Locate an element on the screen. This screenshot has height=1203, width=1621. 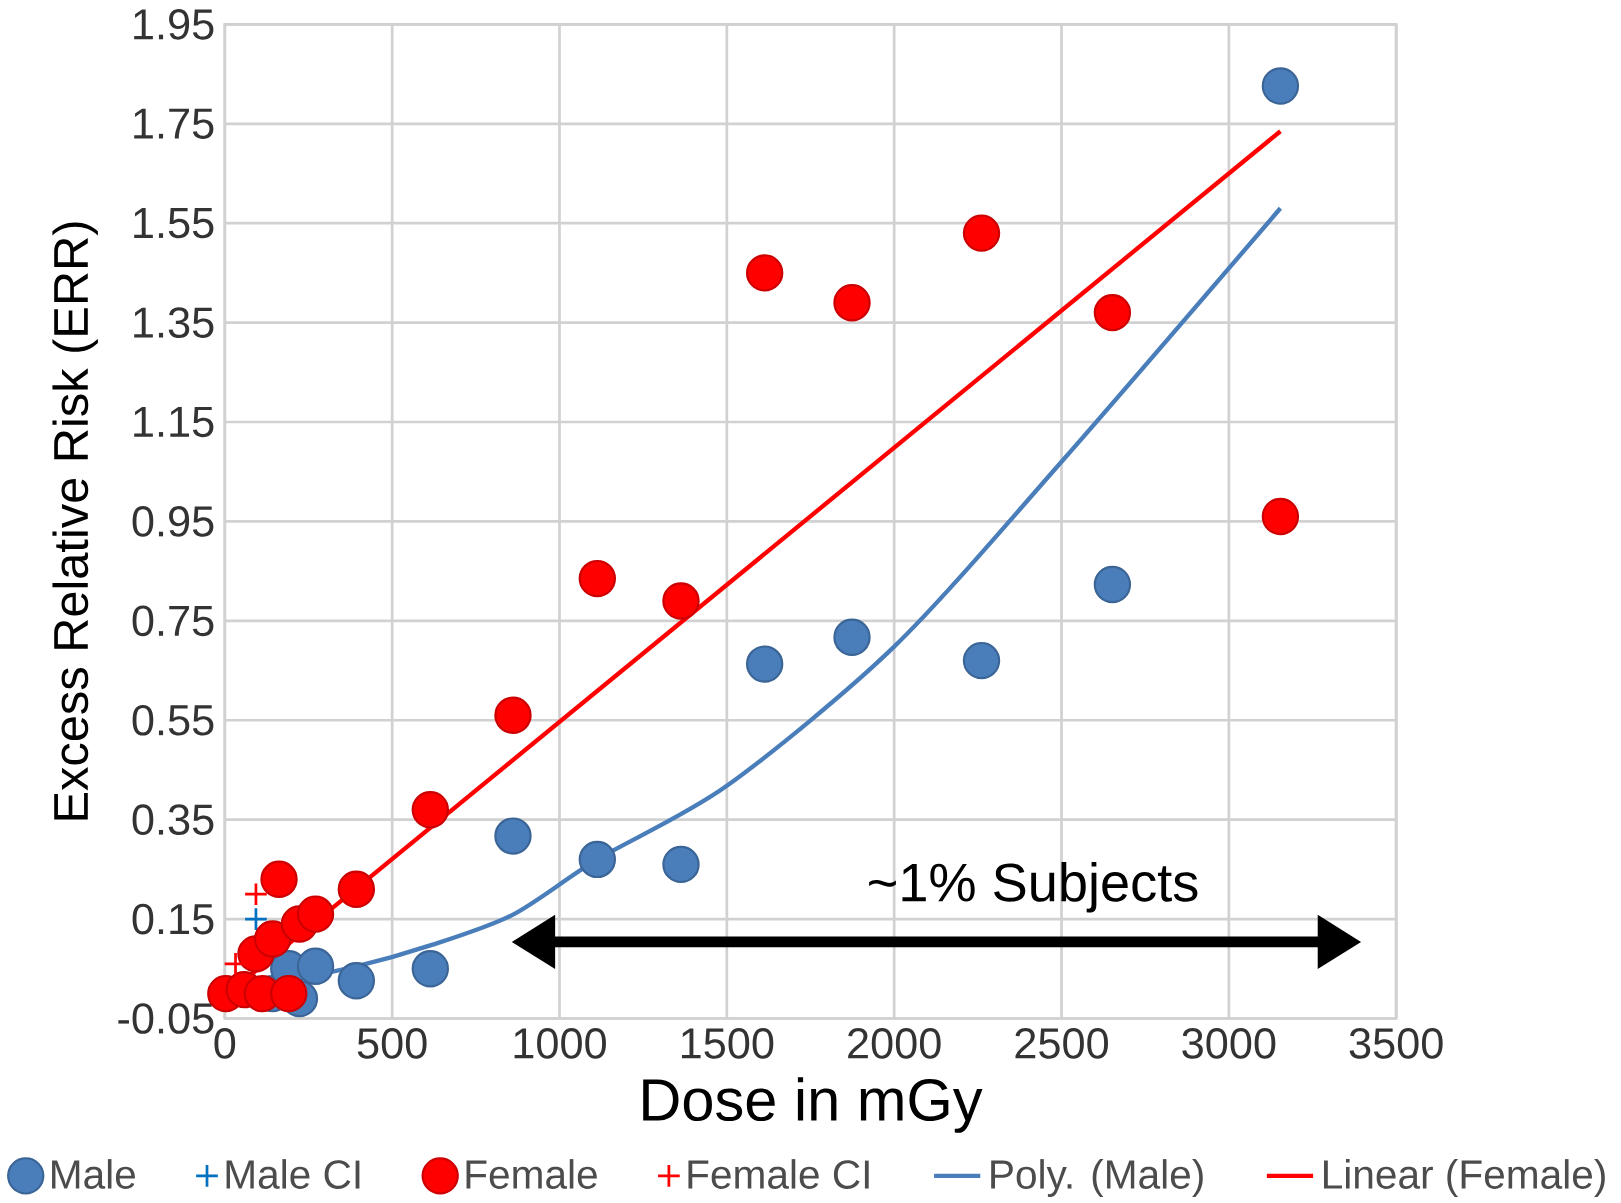
legend-label: Female is located at coordinates (531, 1173).